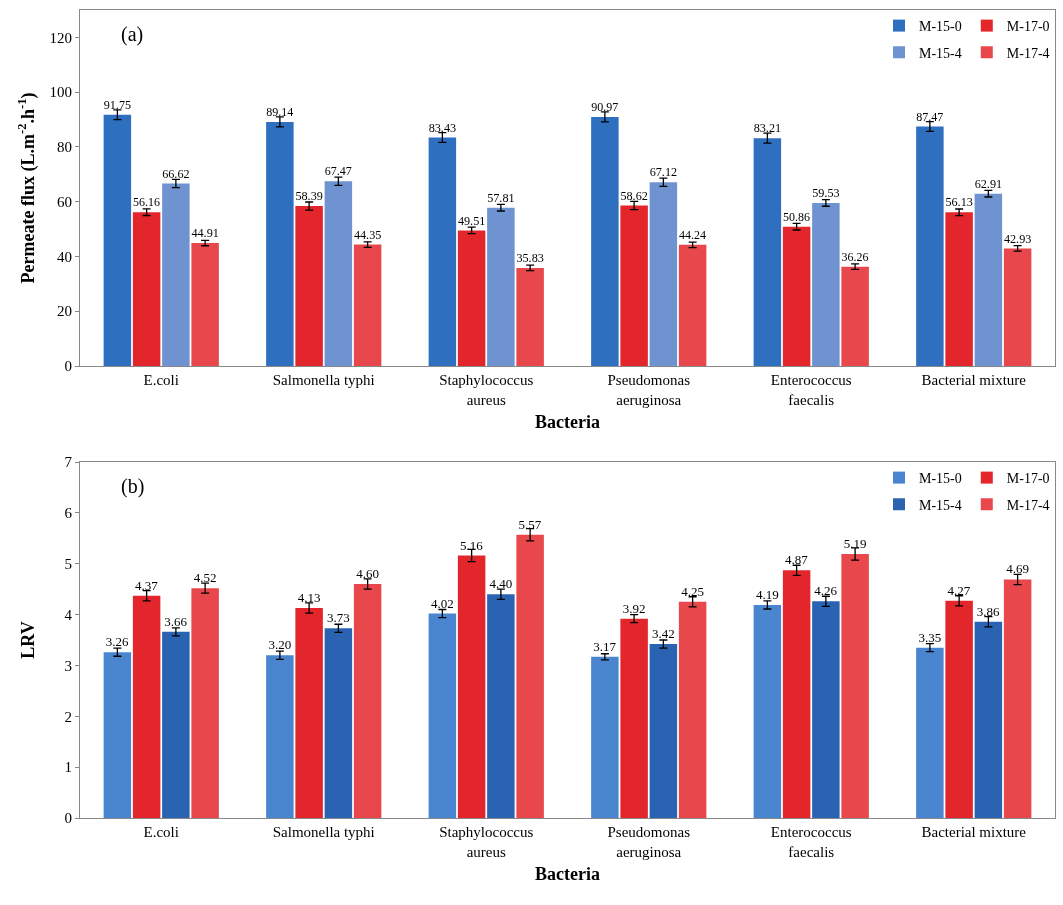 The height and width of the screenshot is (905, 1063). I want to click on y-tick-label: 20, so click(64, 311).